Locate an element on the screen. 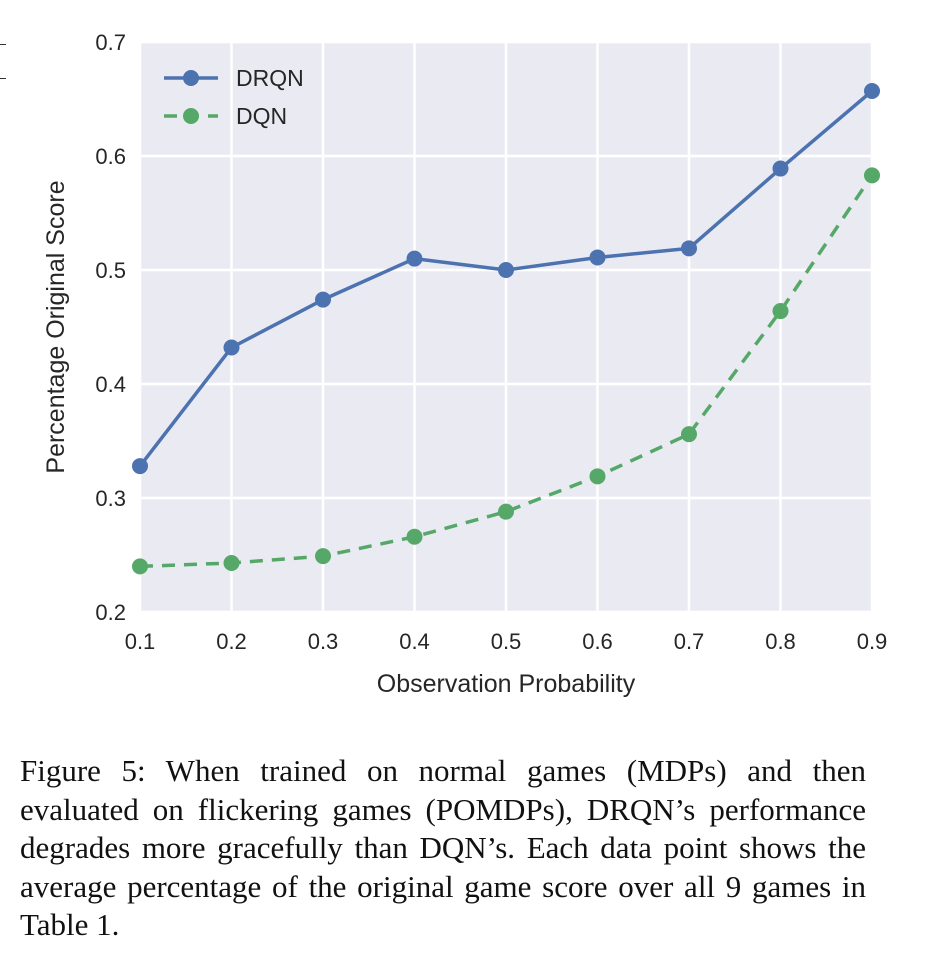 The image size is (926, 954). legend-label: DRQN is located at coordinates (270, 78).